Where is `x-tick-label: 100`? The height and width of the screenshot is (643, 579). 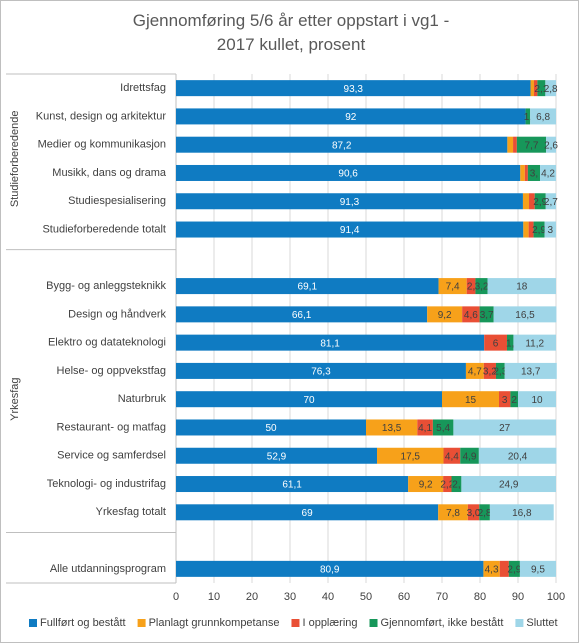
x-tick-label: 100 is located at coordinates (556, 597).